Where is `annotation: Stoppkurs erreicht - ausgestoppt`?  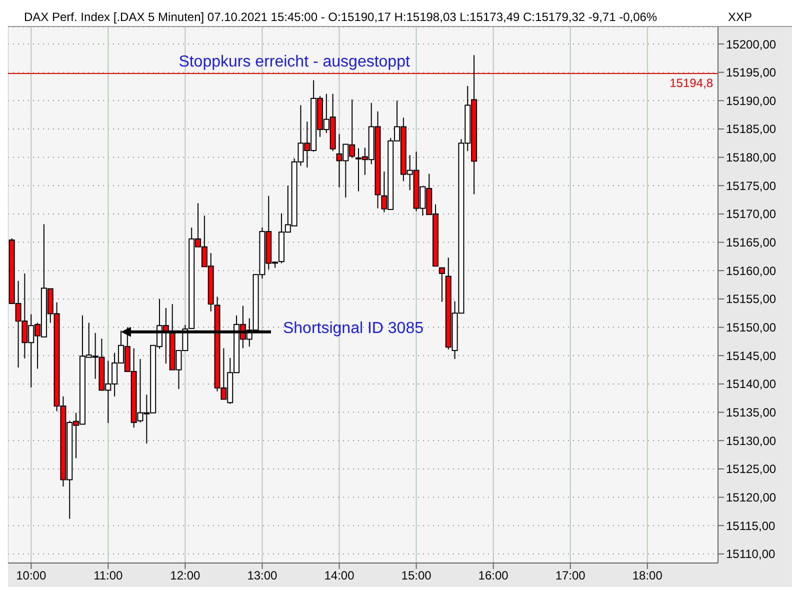 annotation: Stoppkurs erreicht - ausgestoppt is located at coordinates (294, 61).